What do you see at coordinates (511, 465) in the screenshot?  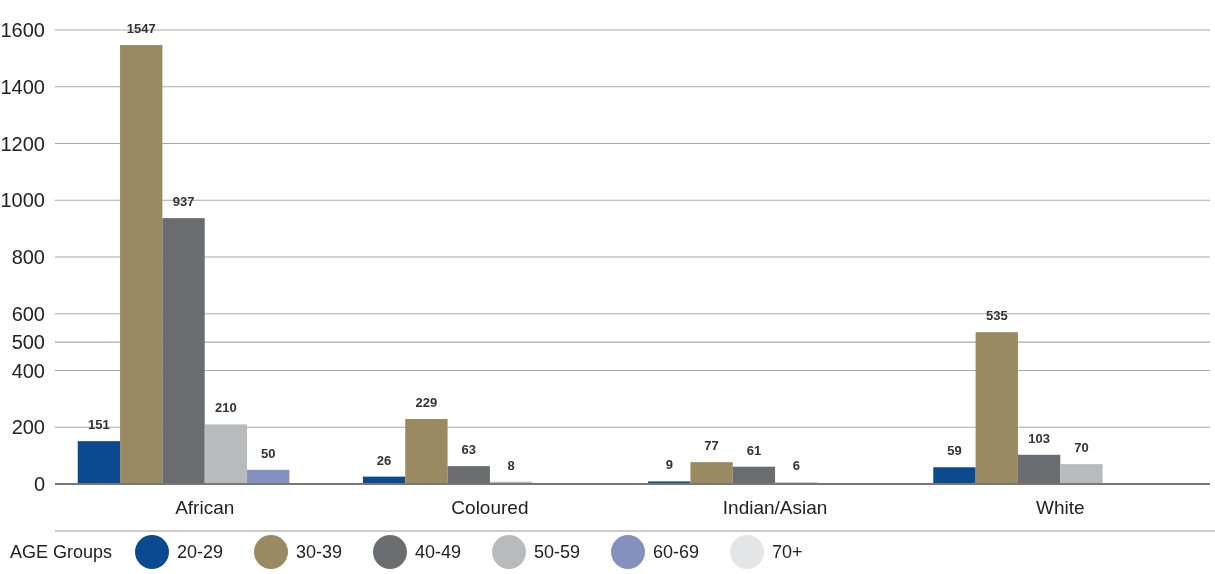 I see `data-label: 8` at bounding box center [511, 465].